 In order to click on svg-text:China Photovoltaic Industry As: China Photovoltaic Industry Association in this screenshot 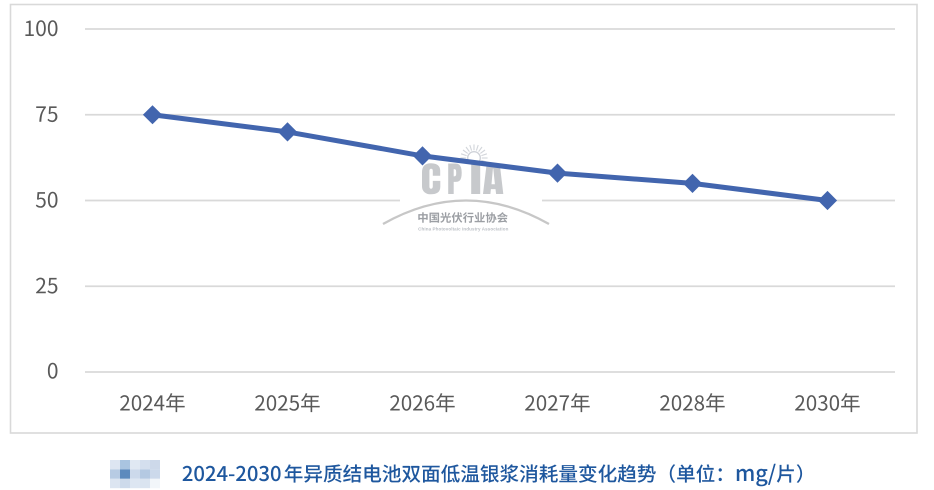, I will do `click(463, 229)`.